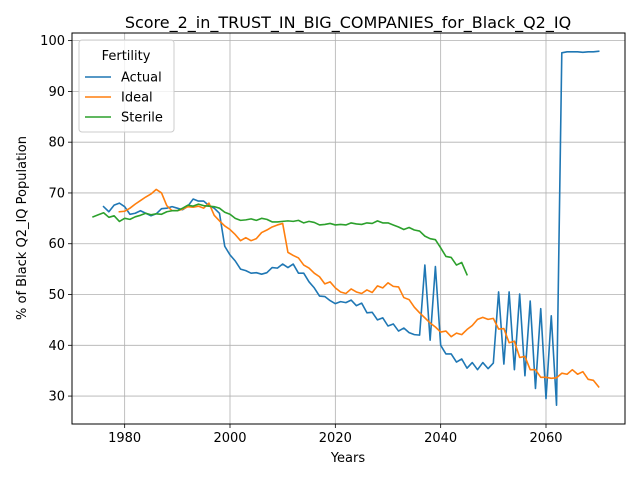 This screenshot has width=640, height=480. Describe the element at coordinates (56, 219) in the screenshot. I see `y-axis-ticks: 30 40 50 60 70 80 90 100` at that location.